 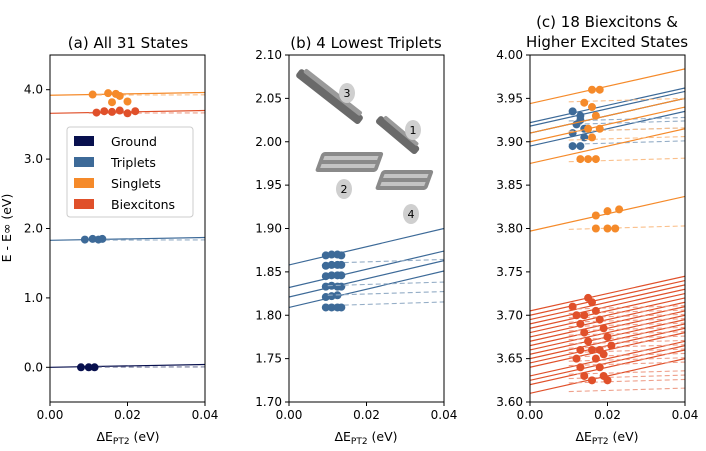 I want to click on legend-box, so click(x=130, y=172).